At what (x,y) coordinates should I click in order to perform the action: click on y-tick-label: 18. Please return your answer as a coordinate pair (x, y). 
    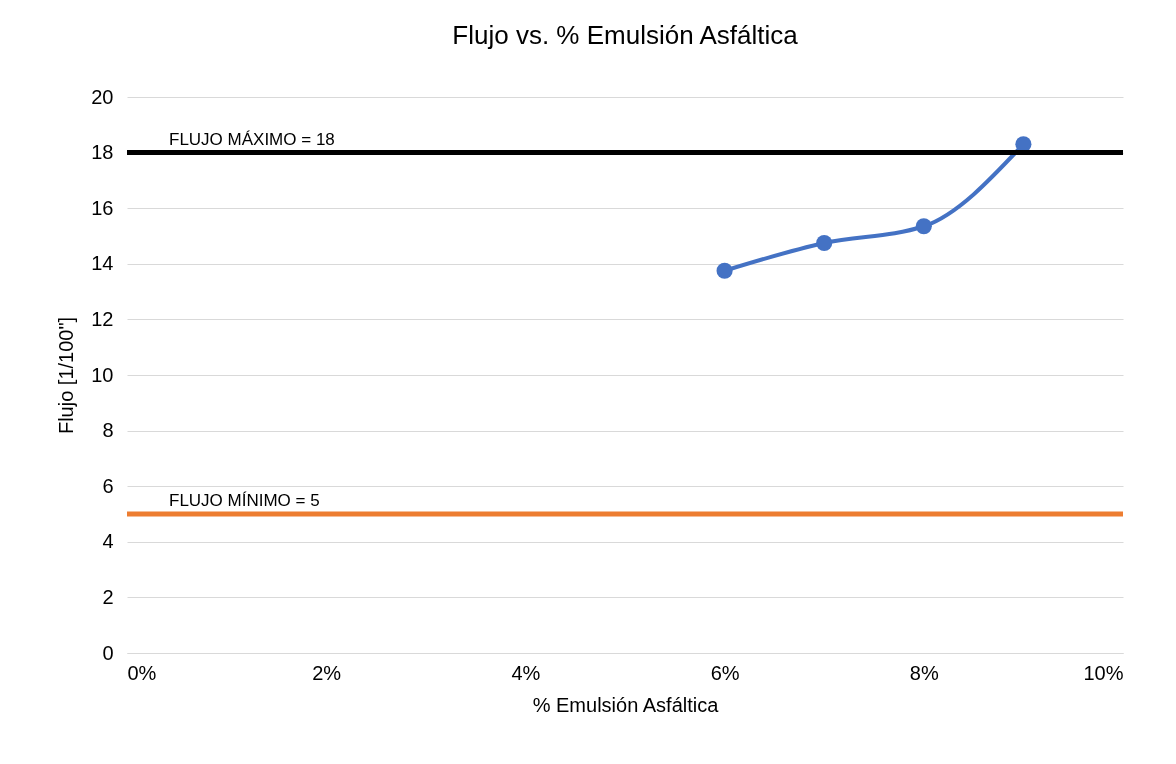
    Looking at the image, I should click on (102, 152).